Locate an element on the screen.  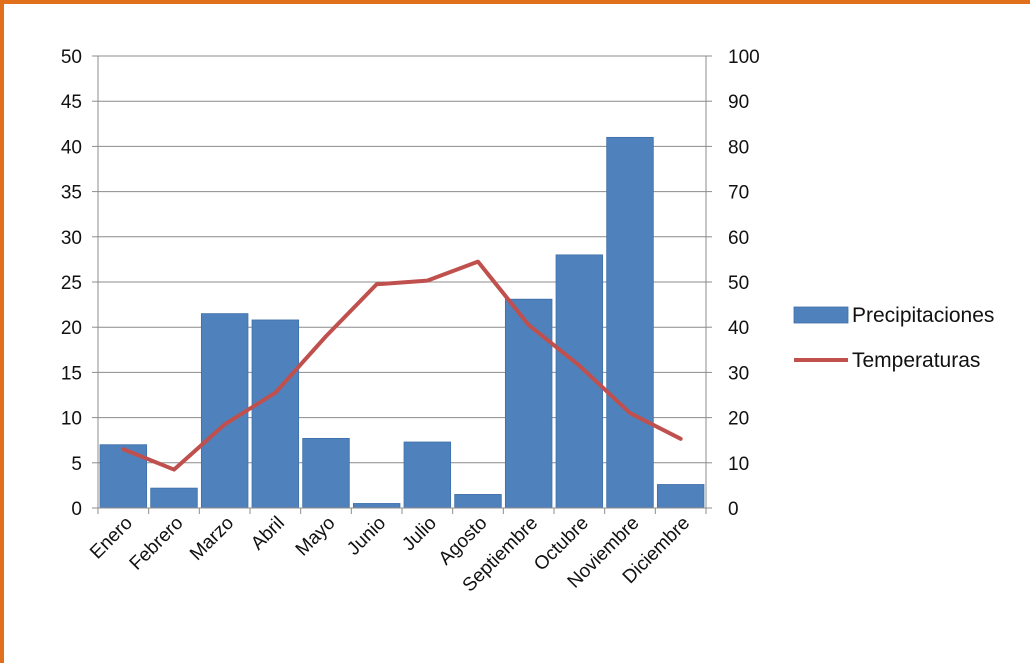
left-tick-label: 10 is located at coordinates (71, 419).